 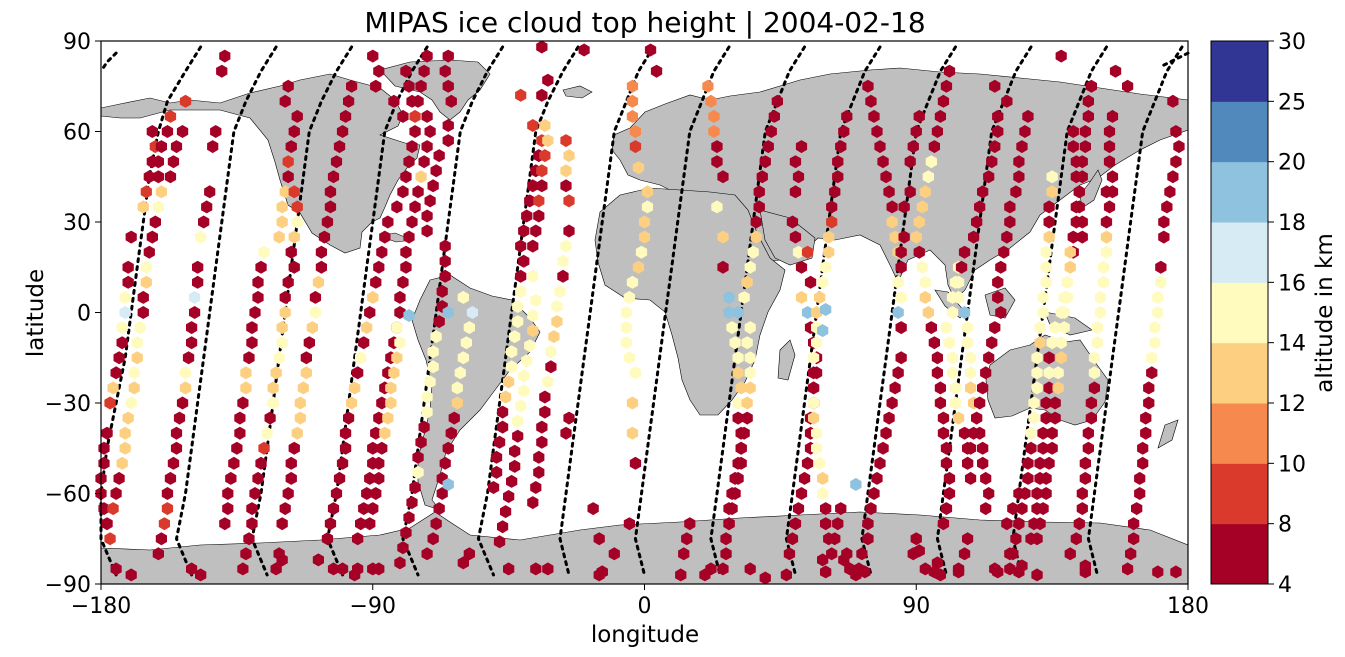 What do you see at coordinates (1188, 606) in the screenshot?
I see `x-tick-label-4: 180` at bounding box center [1188, 606].